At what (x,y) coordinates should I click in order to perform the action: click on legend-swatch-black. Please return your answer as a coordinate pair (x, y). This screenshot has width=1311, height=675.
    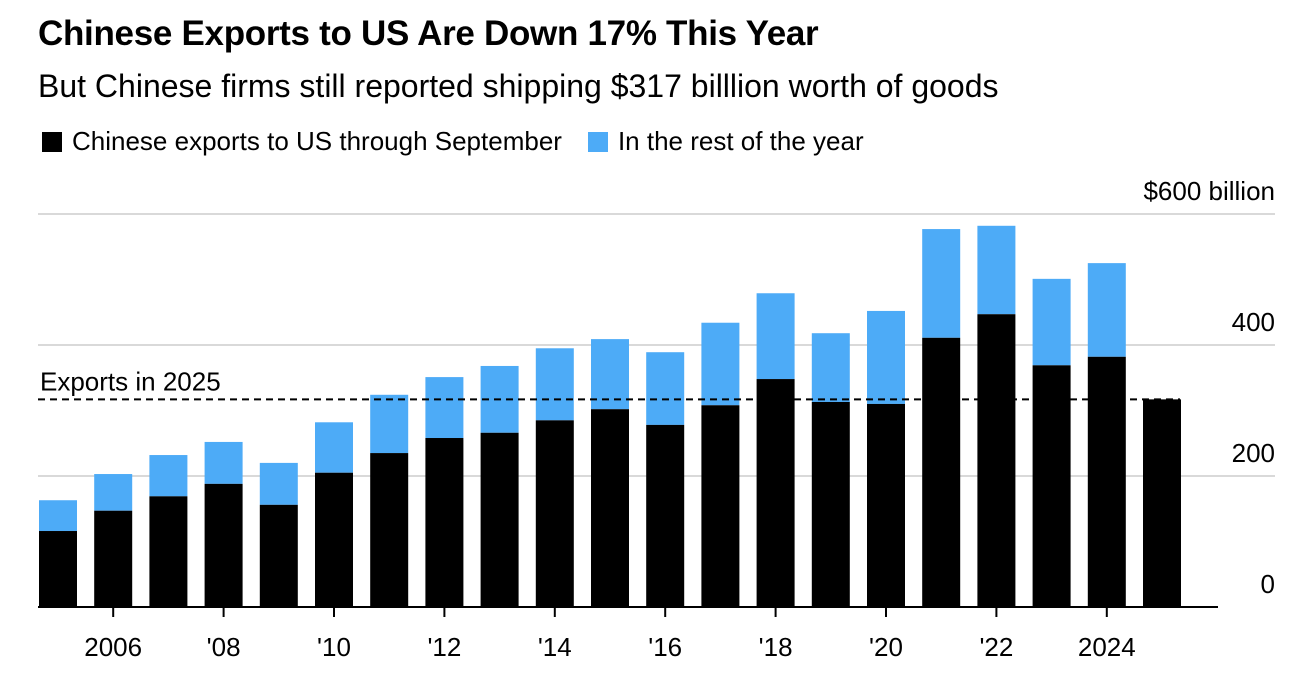
    Looking at the image, I should click on (52, 141).